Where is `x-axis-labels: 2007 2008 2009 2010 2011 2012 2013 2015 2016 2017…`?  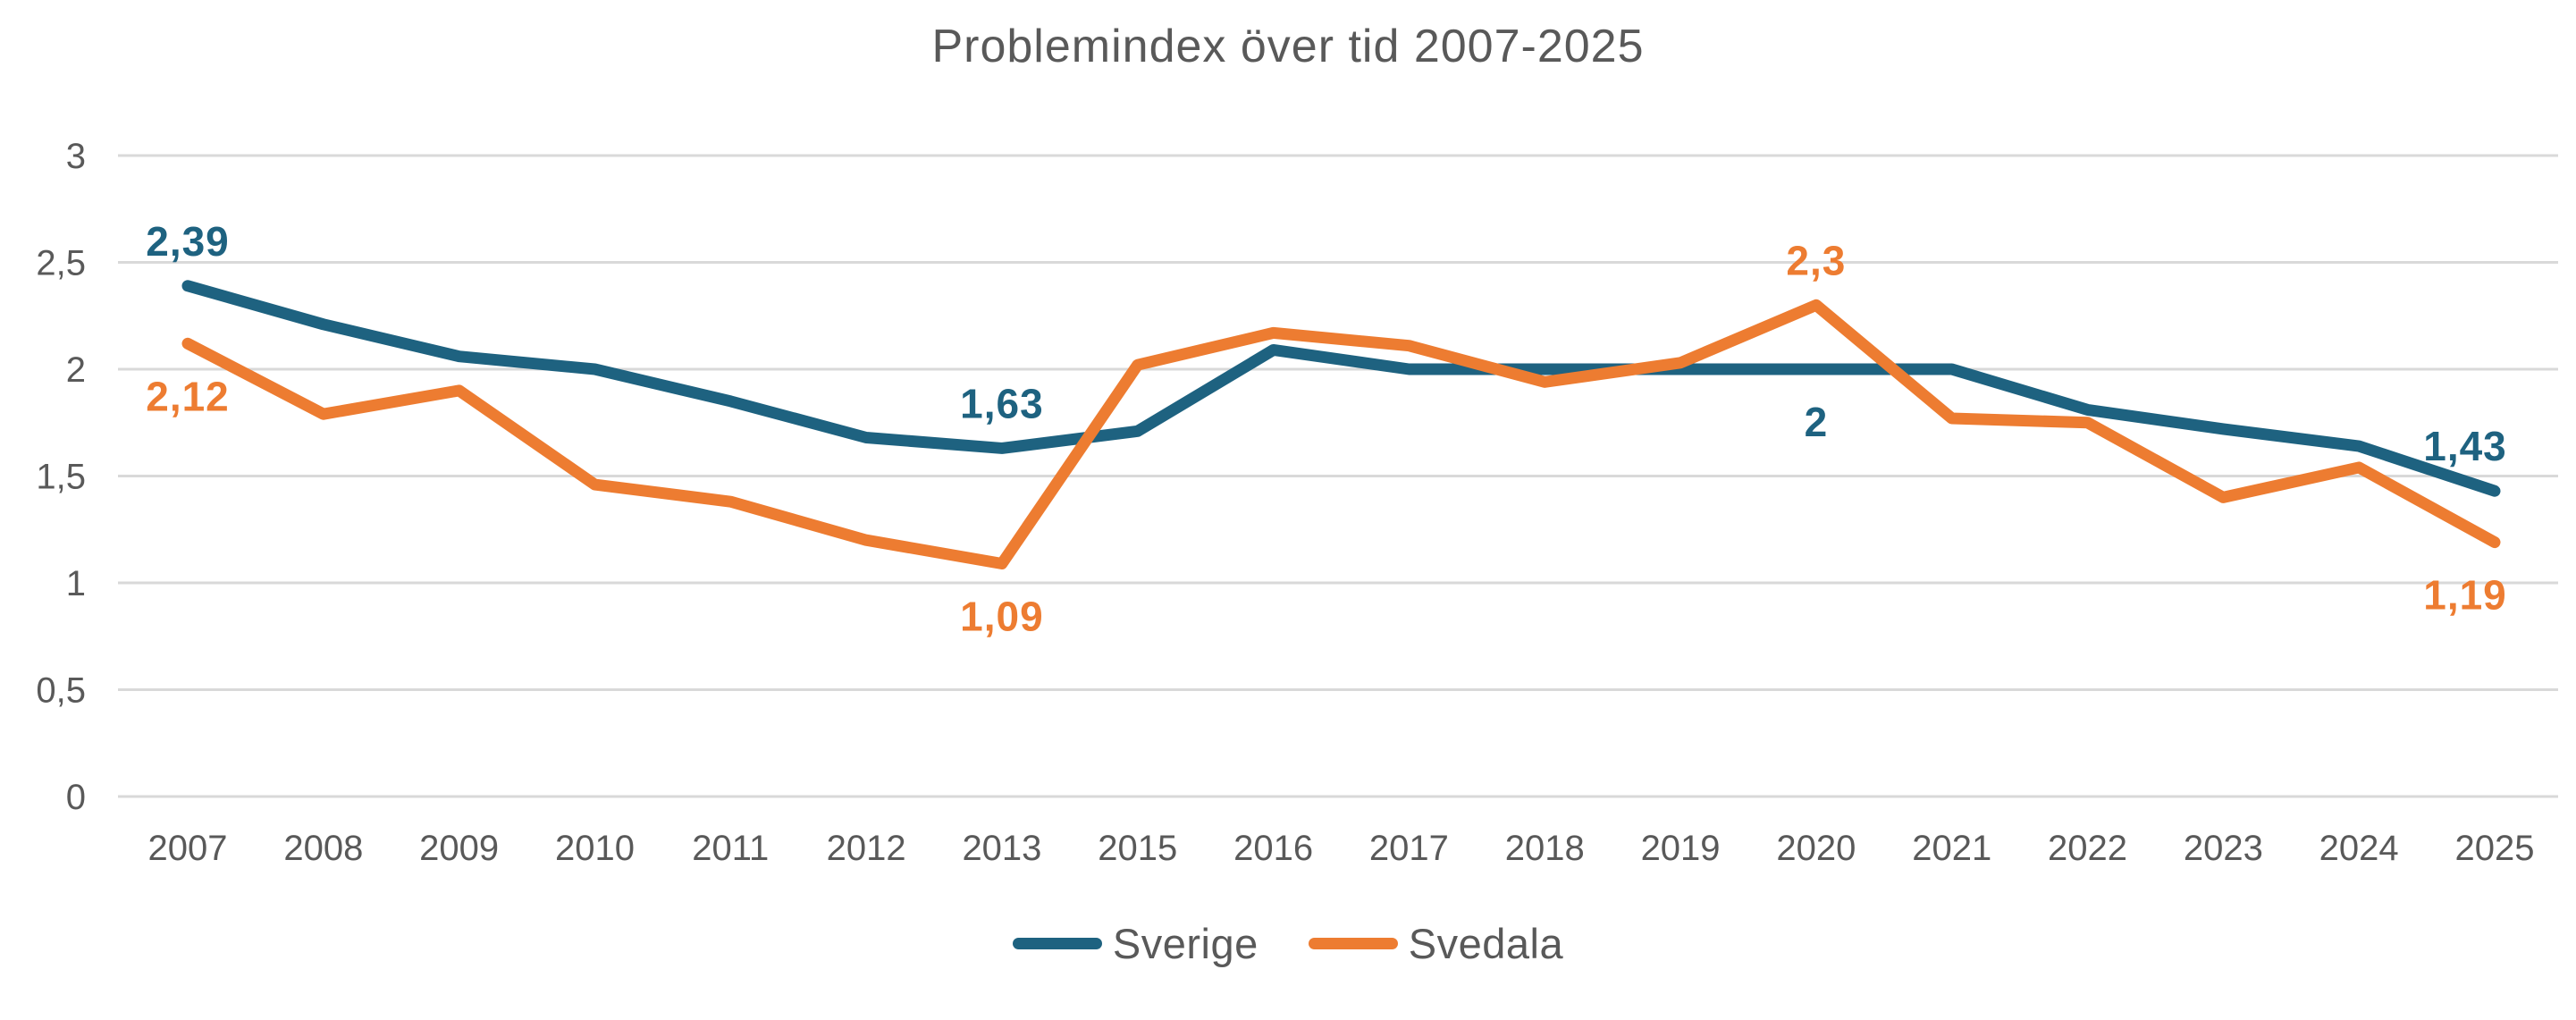
x-axis-labels: 2007 2008 2009 2010 2011 2012 2013 2015 2016 2017… is located at coordinates (1341, 848).